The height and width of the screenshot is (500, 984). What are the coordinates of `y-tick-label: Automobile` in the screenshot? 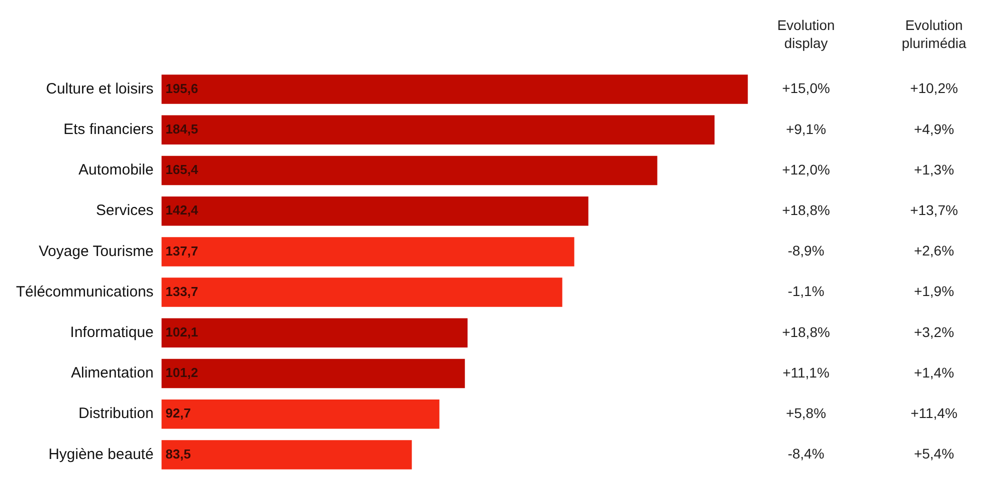 It's located at (116, 170).